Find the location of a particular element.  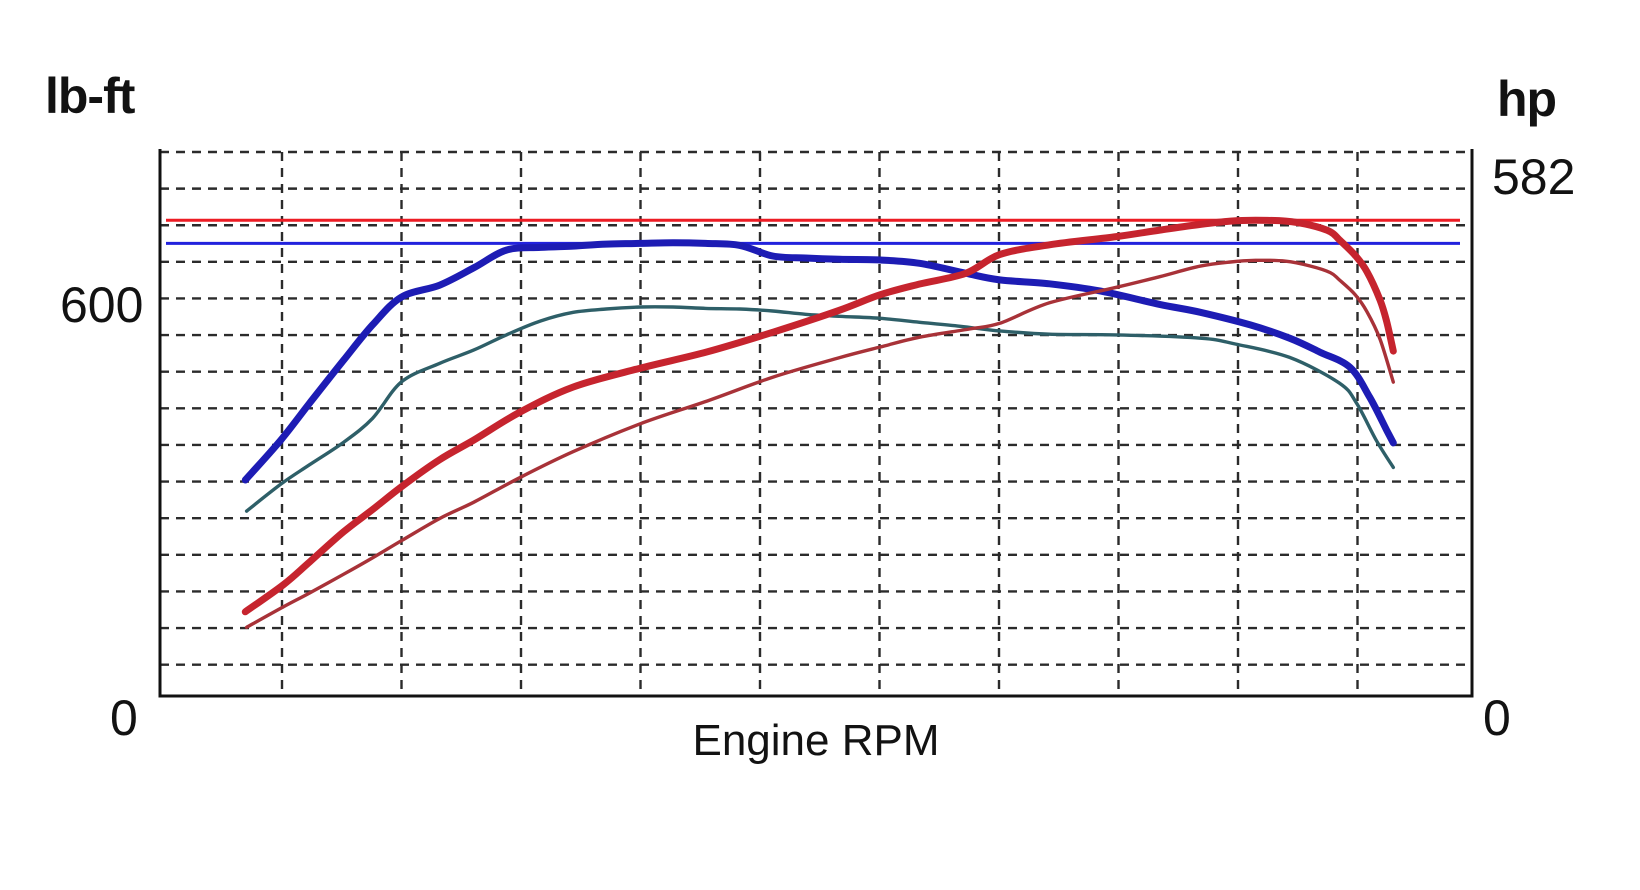

right-axis-origin-label: 0 is located at coordinates (1497, 718).